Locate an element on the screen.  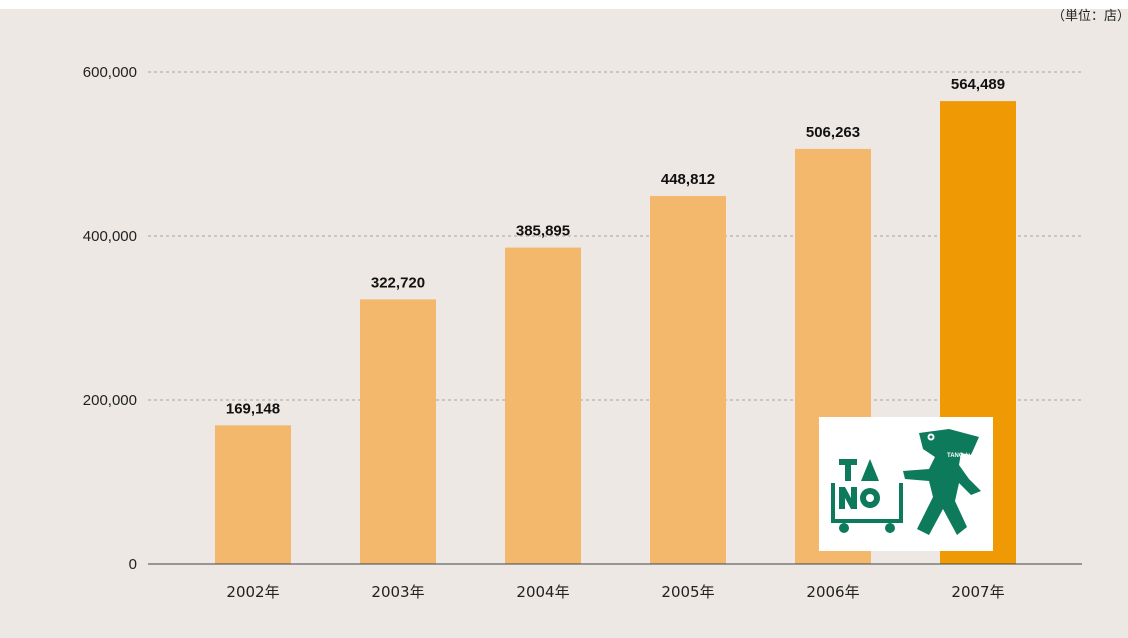
x-tick-label: 2004年 is located at coordinates (542, 592).